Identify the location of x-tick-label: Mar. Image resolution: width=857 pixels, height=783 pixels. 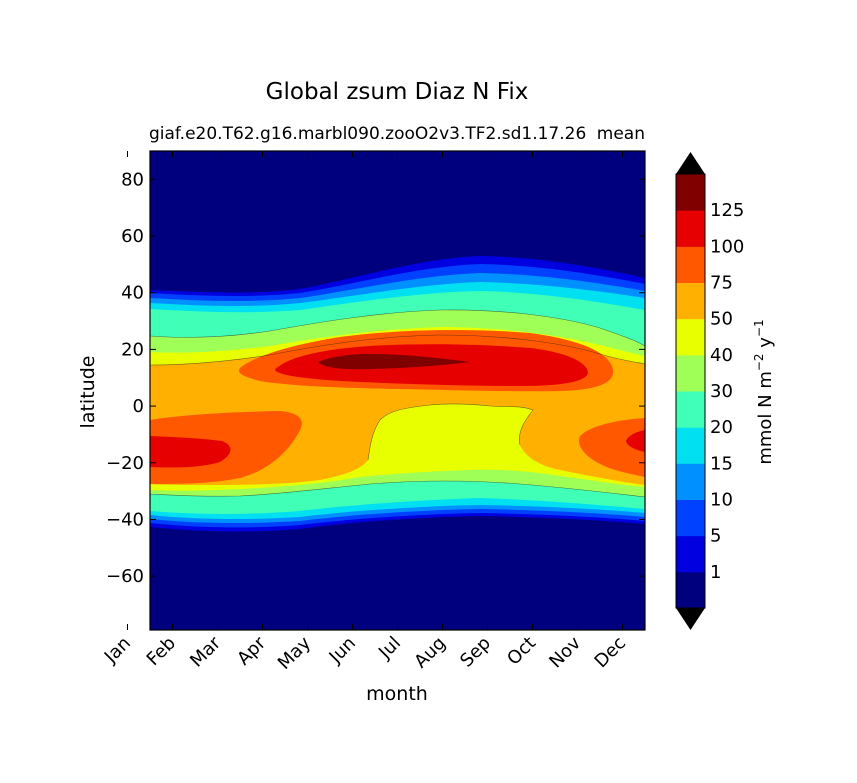
(205, 651).